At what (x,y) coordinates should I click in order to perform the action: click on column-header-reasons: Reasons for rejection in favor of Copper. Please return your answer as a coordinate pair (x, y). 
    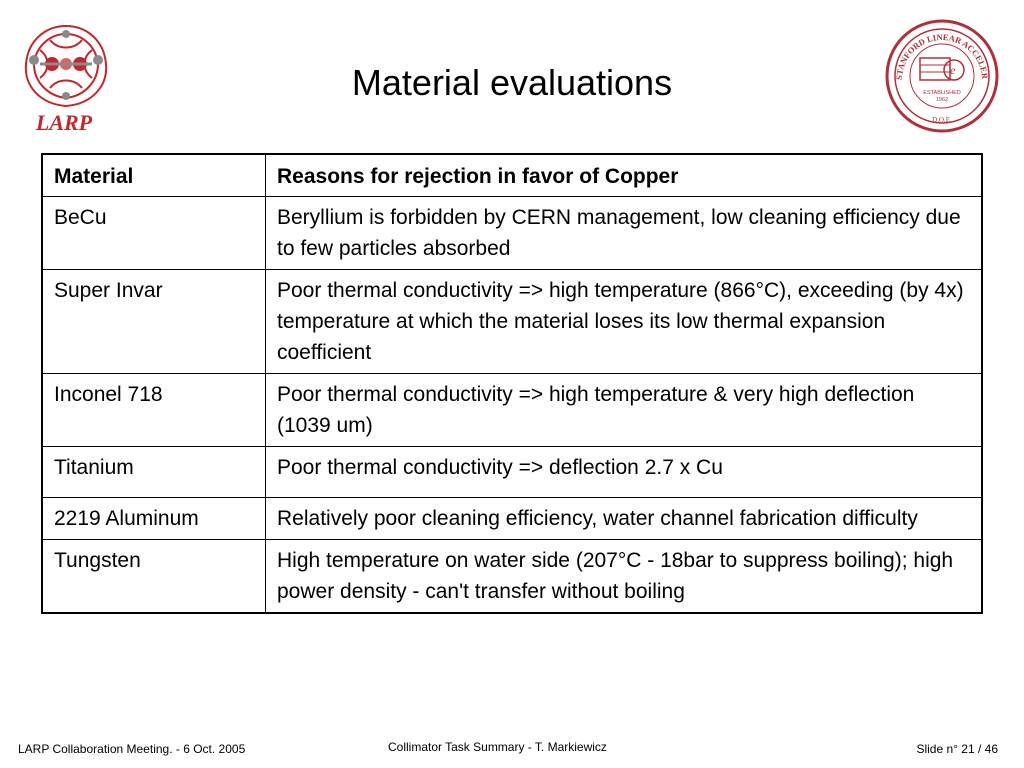
    Looking at the image, I should click on (624, 175).